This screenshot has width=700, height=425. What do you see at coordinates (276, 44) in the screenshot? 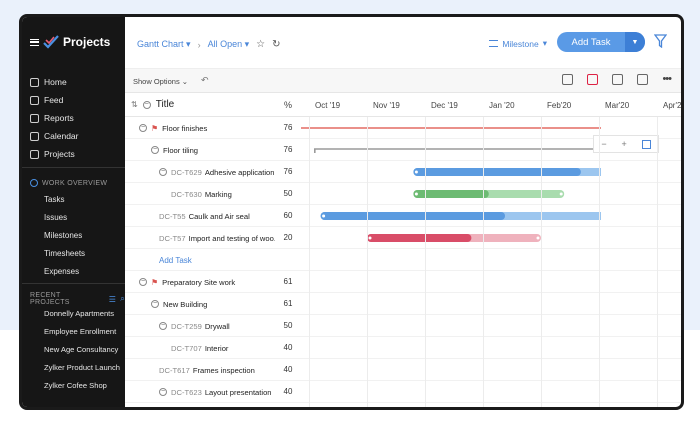
I see `refresh-icon: ↻` at bounding box center [276, 44].